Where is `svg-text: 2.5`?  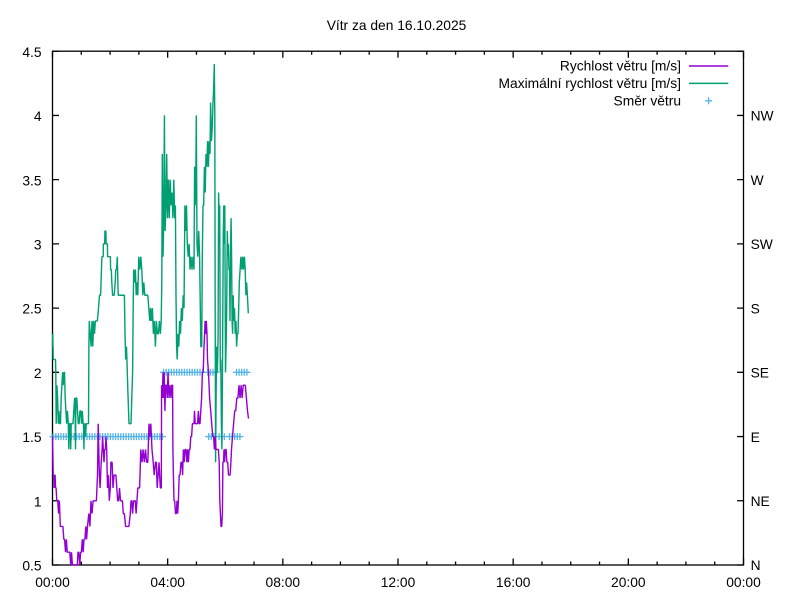
svg-text: 2.5 is located at coordinates (32, 309).